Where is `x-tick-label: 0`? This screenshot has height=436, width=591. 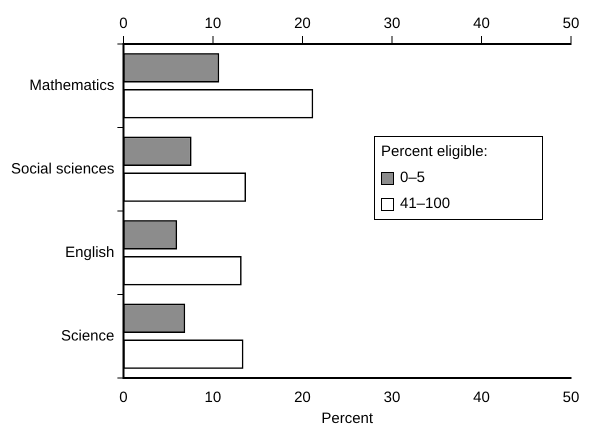 x-tick-label: 0 is located at coordinates (123, 397).